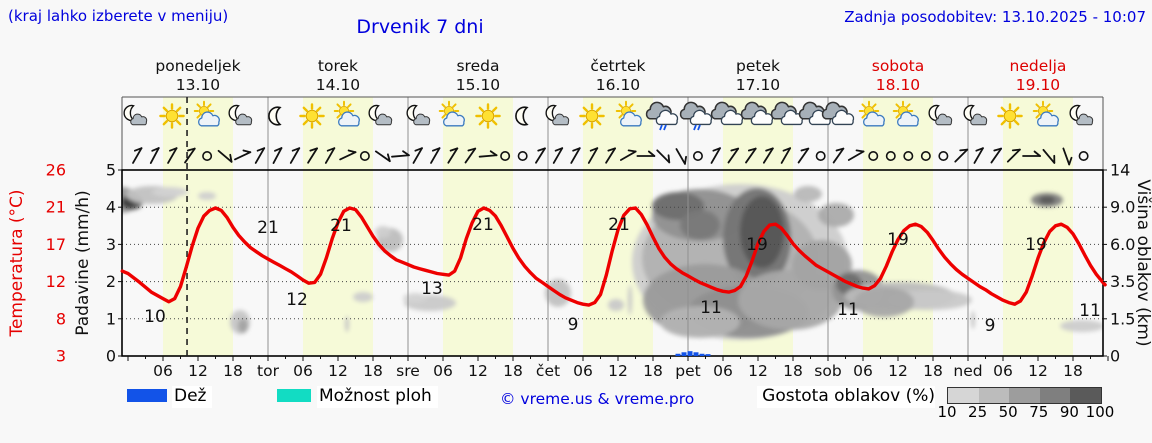 This screenshot has height=443, width=1152. What do you see at coordinates (198, 85) in the screenshot?
I see `day-date: 13.10` at bounding box center [198, 85].